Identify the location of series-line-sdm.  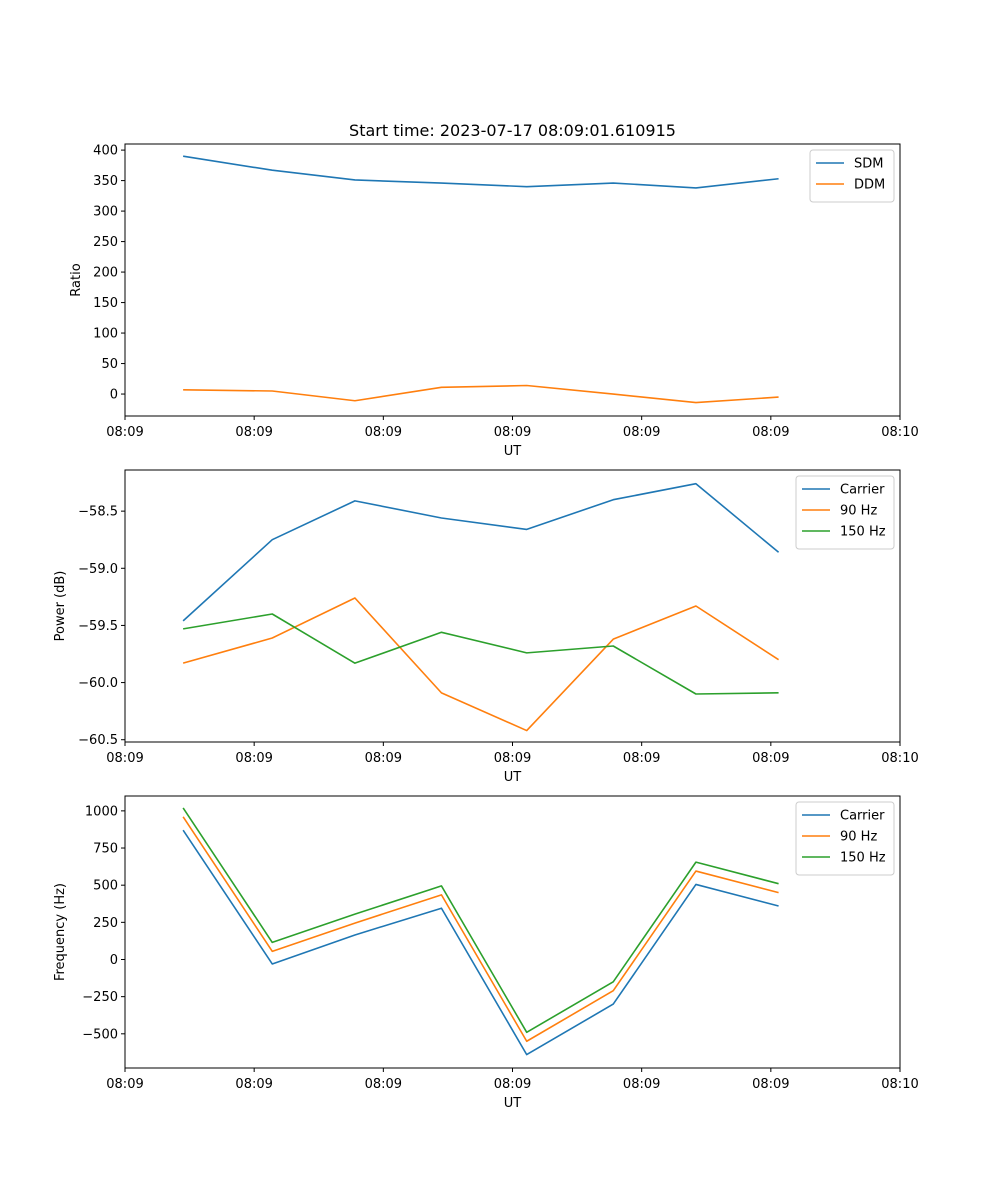
(481, 172).